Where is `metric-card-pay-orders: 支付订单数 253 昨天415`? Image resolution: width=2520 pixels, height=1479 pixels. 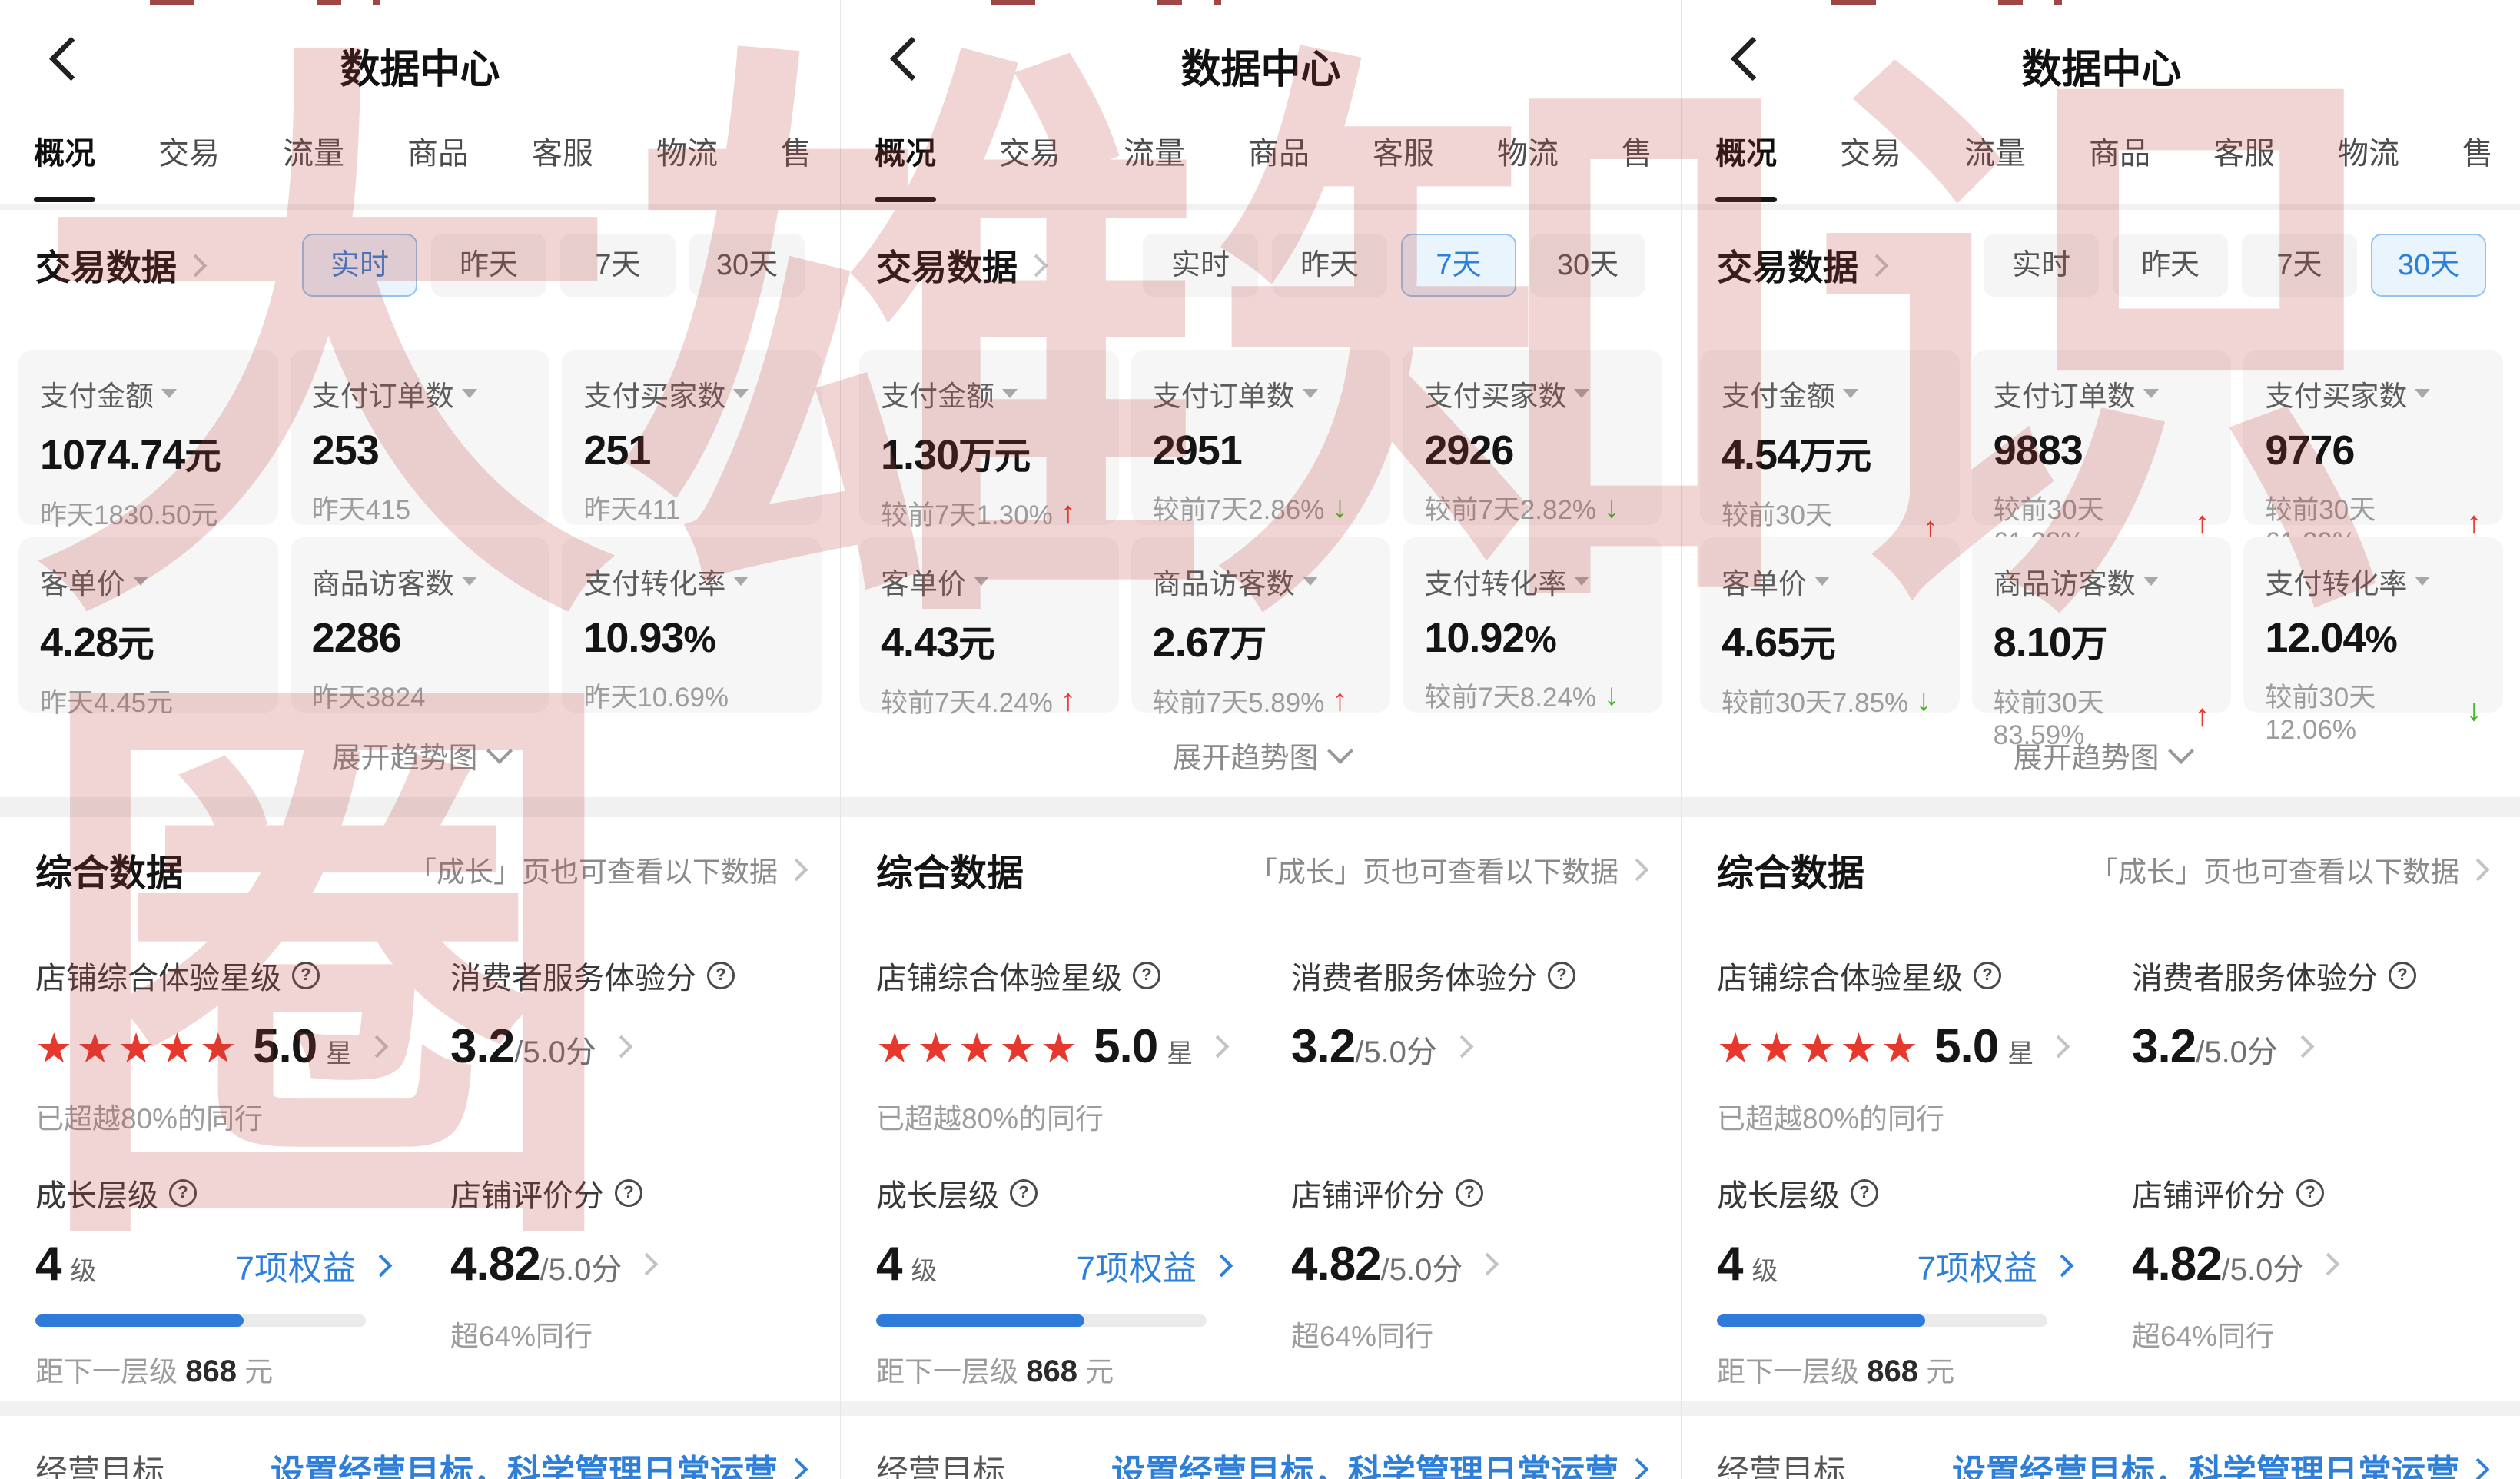
metric-card-pay-orders: 支付订单数 253 昨天415 is located at coordinates (420, 437).